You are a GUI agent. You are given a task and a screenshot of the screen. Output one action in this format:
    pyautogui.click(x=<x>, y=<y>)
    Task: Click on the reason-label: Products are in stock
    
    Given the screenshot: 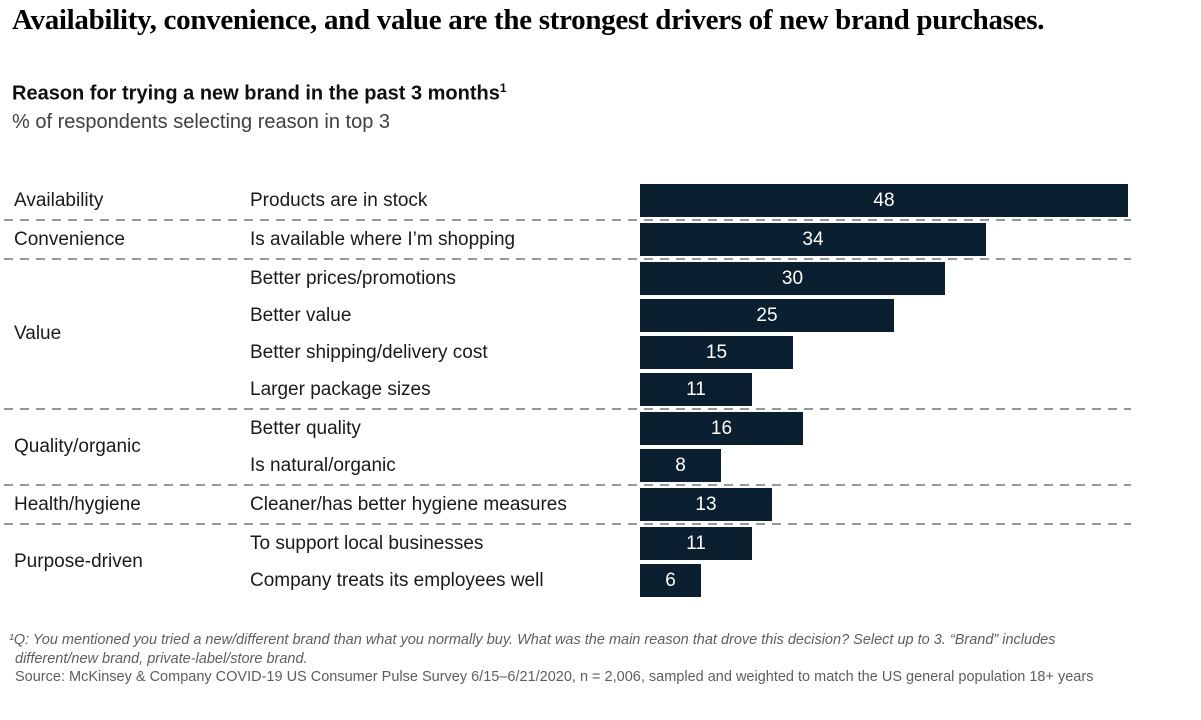 What is the action you would take?
    pyautogui.click(x=339, y=200)
    